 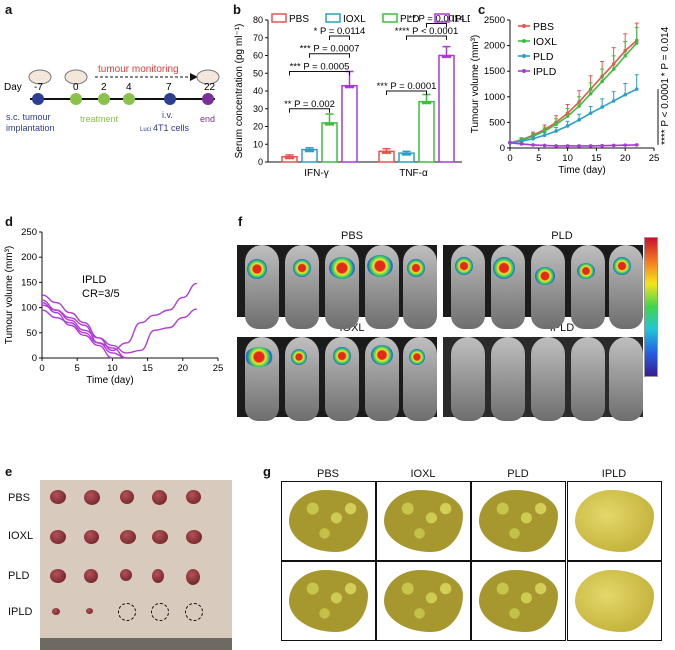 I want to click on panel-f-label: f, so click(x=240, y=221).